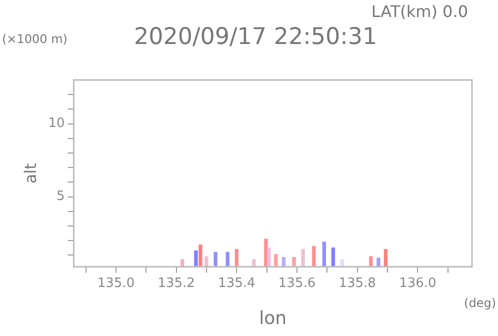  What do you see at coordinates (56, 124) in the screenshot?
I see `y-tick-label: 10` at bounding box center [56, 124].